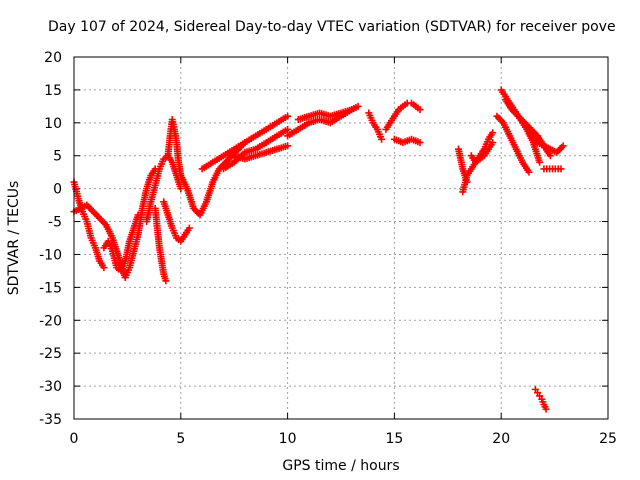 The height and width of the screenshot is (480, 640). Describe the element at coordinates (53, 58) in the screenshot. I see `y-tick-label: 20` at that location.